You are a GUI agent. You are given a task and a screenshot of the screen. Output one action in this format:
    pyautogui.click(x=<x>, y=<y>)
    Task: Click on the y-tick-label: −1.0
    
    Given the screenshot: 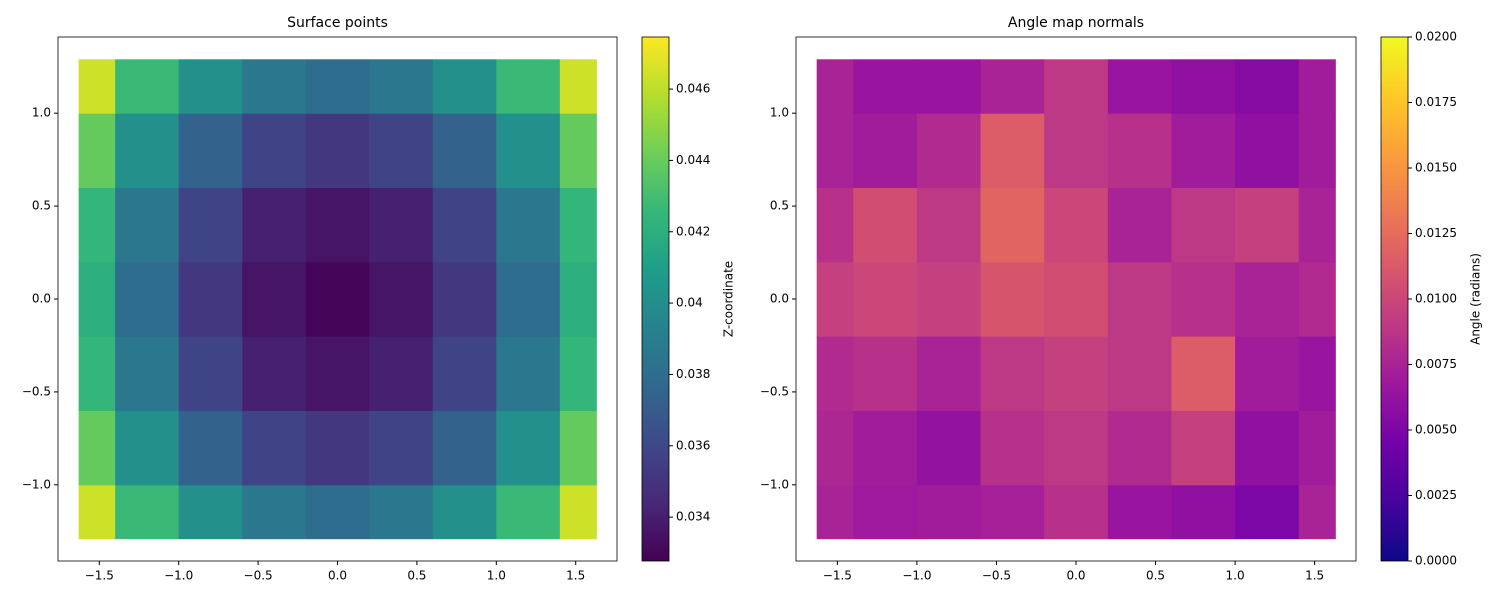 What is the action you would take?
    pyautogui.click(x=774, y=484)
    